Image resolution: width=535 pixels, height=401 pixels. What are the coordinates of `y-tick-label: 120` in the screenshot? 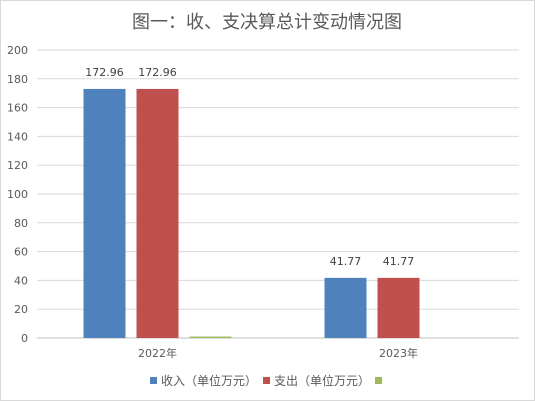 It's located at (17, 165).